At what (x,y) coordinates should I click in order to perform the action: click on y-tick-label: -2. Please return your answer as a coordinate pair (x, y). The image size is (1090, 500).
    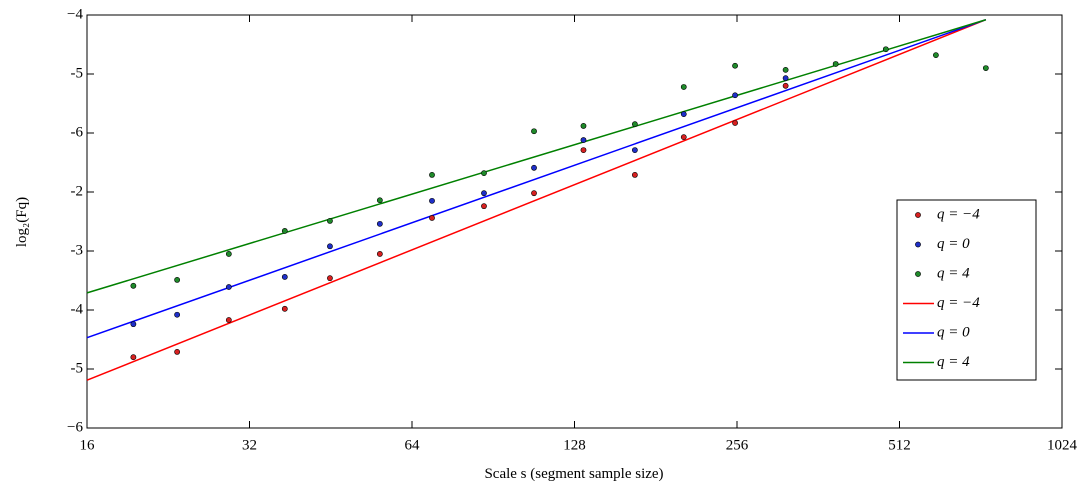
    Looking at the image, I should click on (77, 191).